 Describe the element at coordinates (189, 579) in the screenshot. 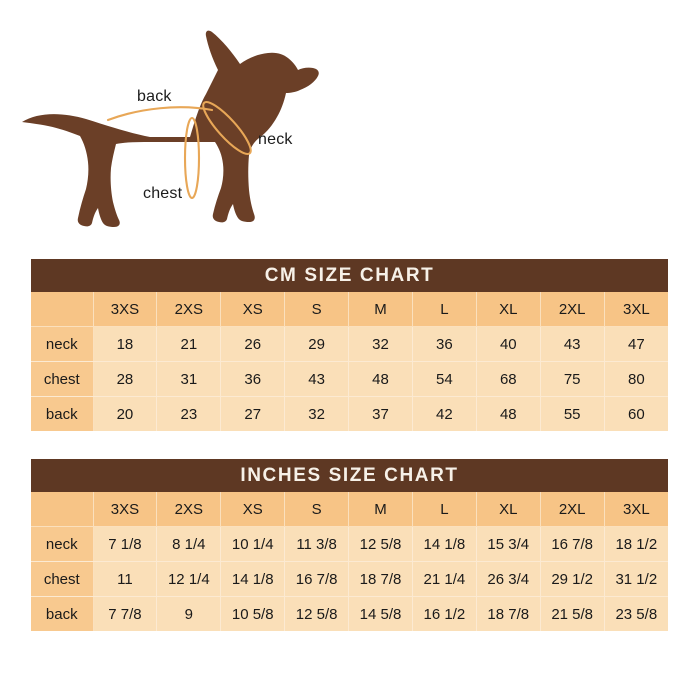

I see `inches-chest-2xs: 12 1/4` at that location.